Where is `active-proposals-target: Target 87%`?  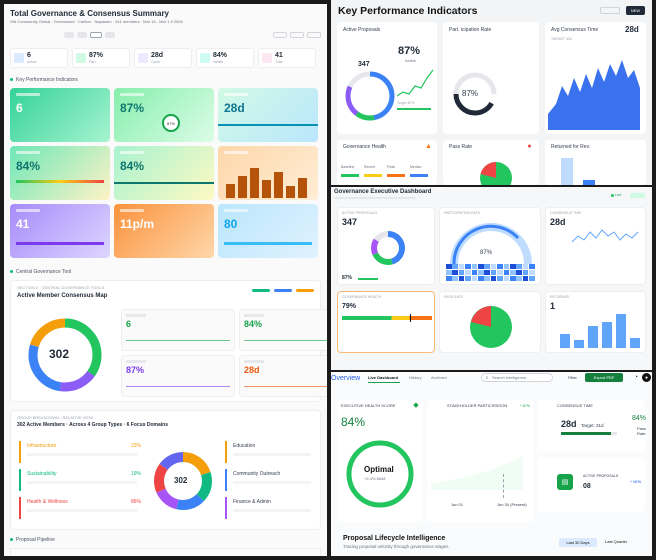
active-proposals-target: Target 87% is located at coordinates (406, 103).